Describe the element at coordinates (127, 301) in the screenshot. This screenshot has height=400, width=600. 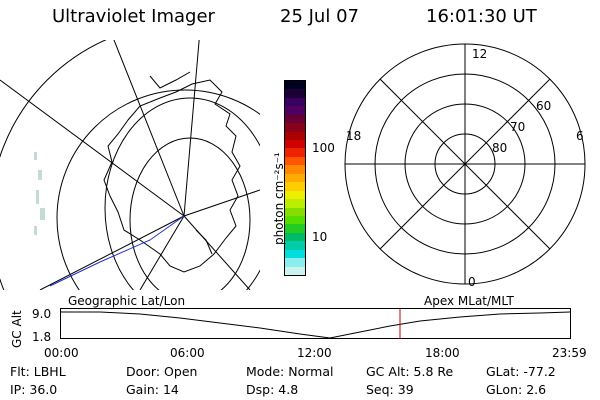
I see `timeline-left-label: Geographic Lat/Lon` at that location.